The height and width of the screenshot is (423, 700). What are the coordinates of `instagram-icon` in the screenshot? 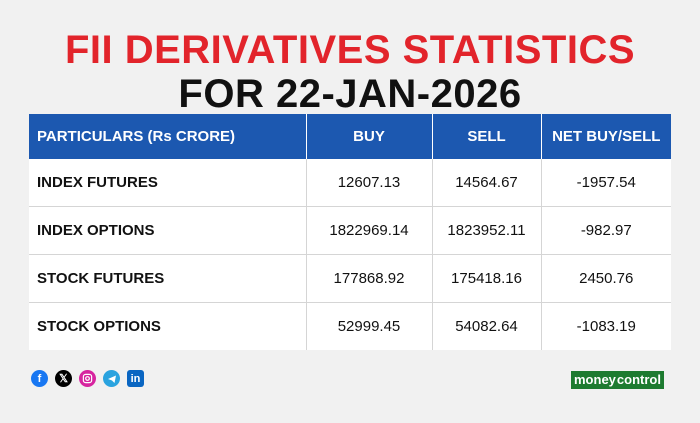 It's located at (87, 378).